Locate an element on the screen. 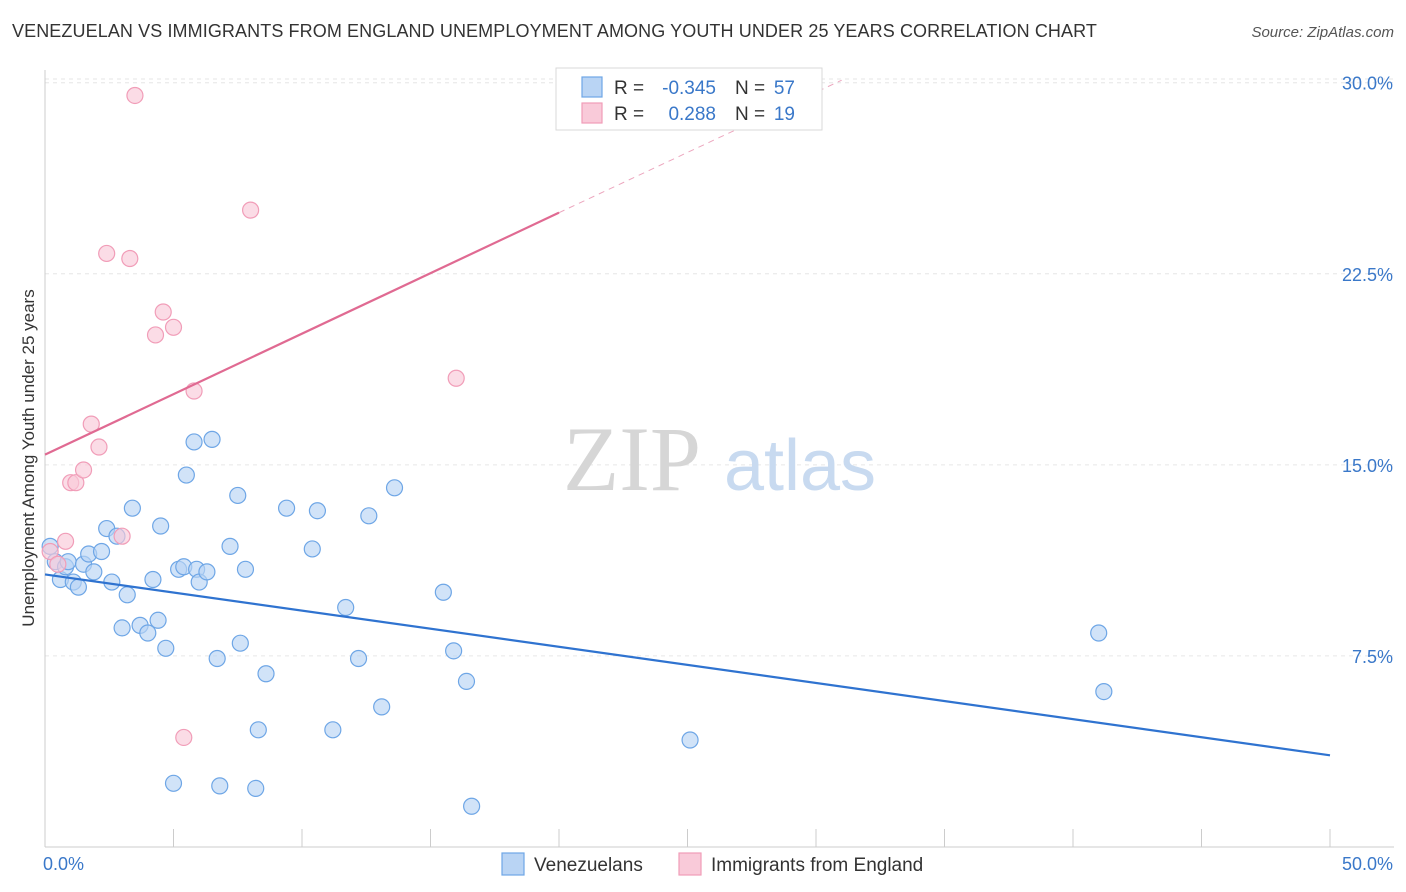 The width and height of the screenshot is (1406, 892). bottom-legend-swatch-england is located at coordinates (690, 864).